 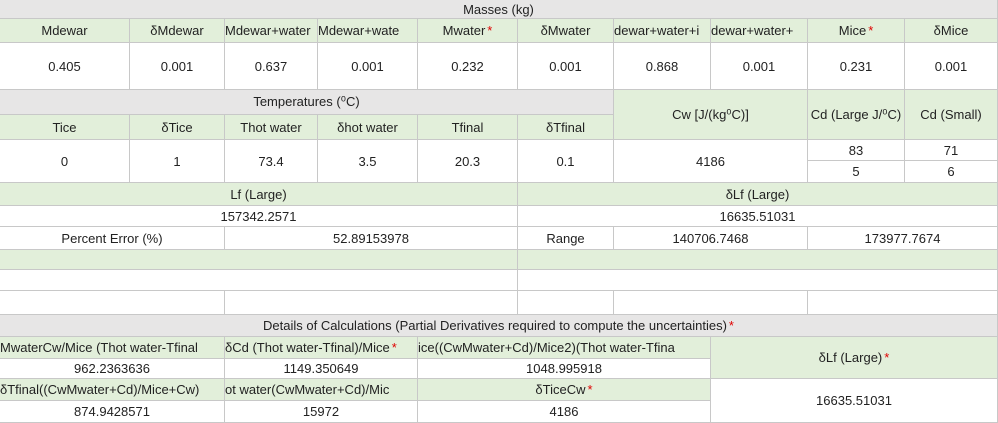 What do you see at coordinates (271, 127) in the screenshot?
I see `temps-header-thot: Thot water` at bounding box center [271, 127].